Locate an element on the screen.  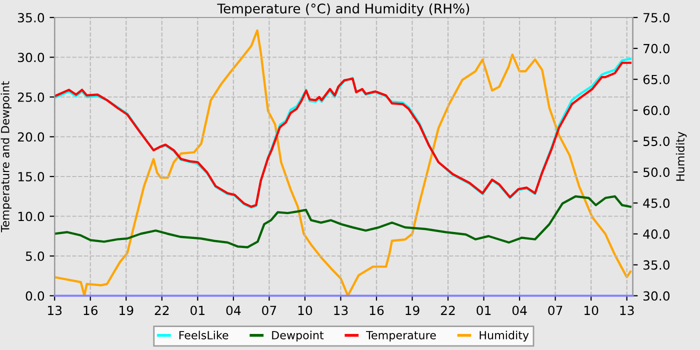
y-axis-title: Temperature and Dewpoint is located at coordinates (6, 156).